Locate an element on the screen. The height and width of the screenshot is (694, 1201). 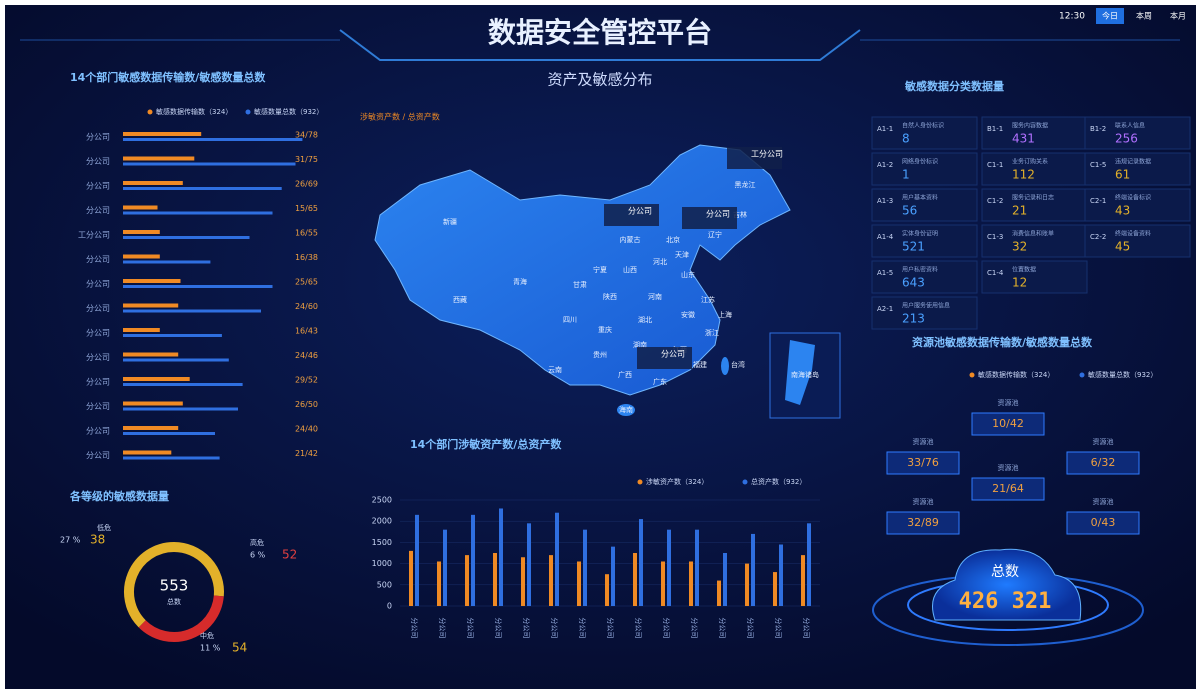
legend-label: 敏感数量总数（932） is located at coordinates (1122, 374).